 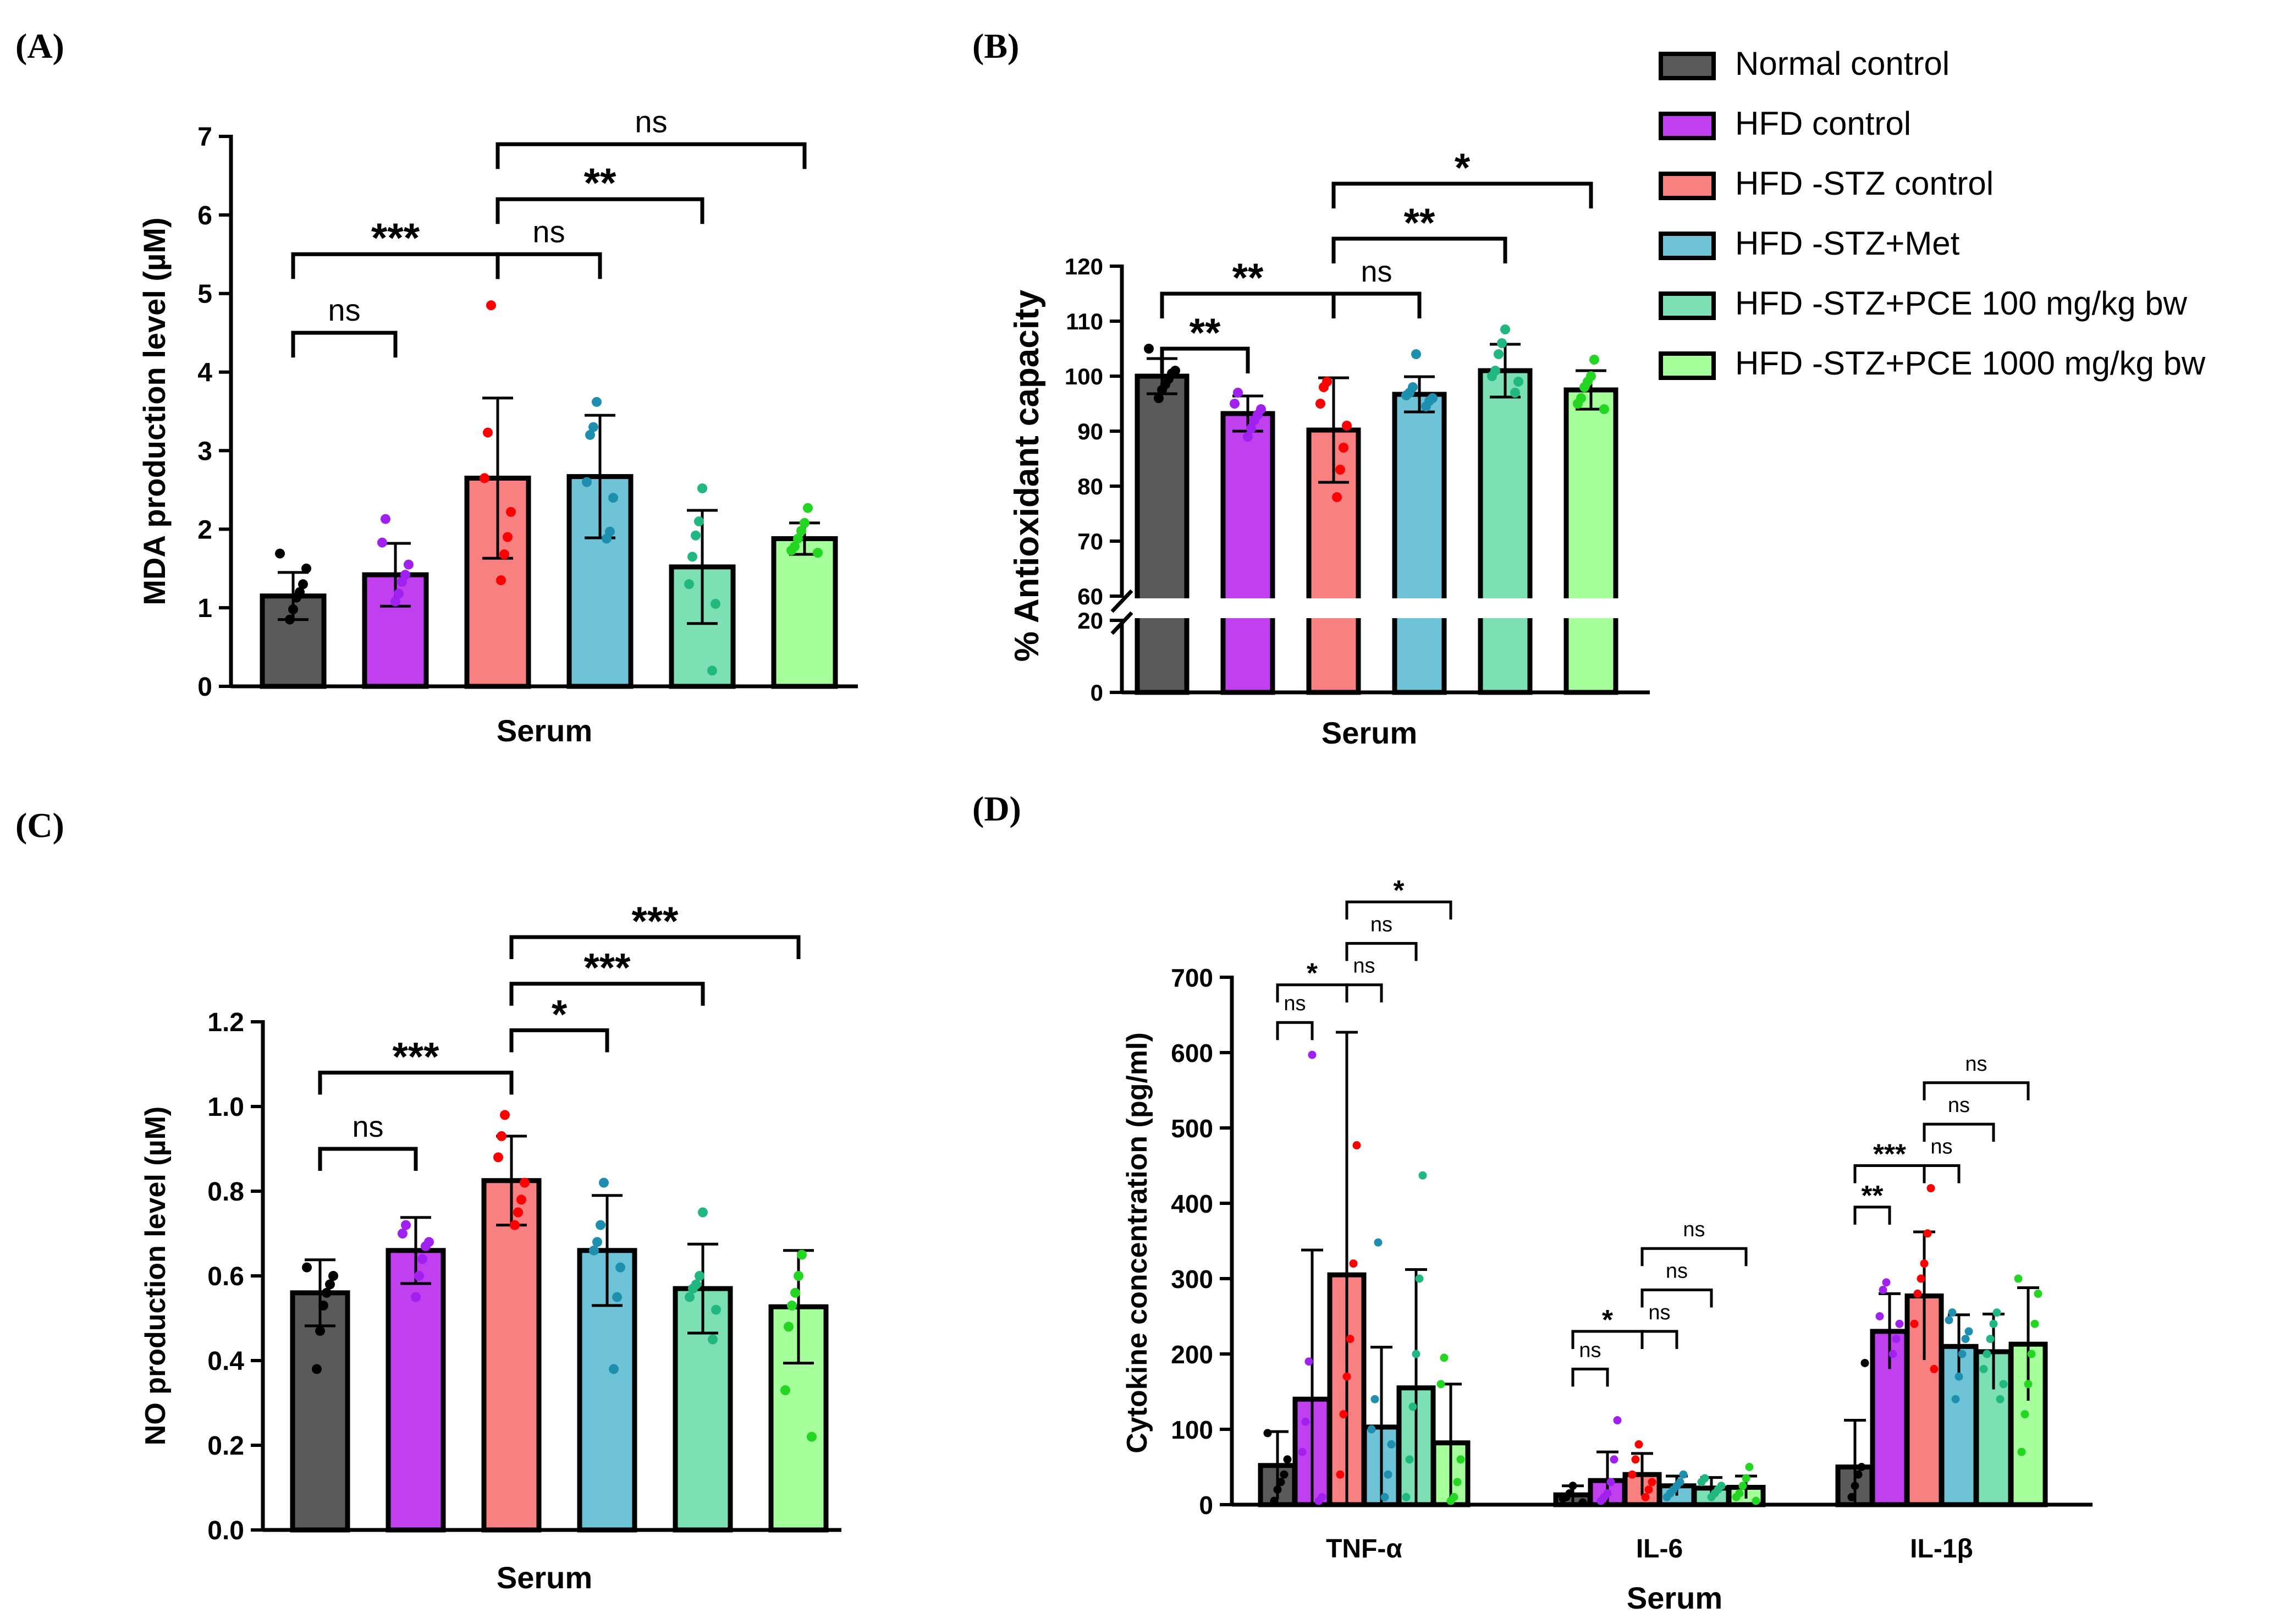 What do you see at coordinates (155, 411) in the screenshot?
I see `y-axis-title: MDA production level (µM)` at bounding box center [155, 411].